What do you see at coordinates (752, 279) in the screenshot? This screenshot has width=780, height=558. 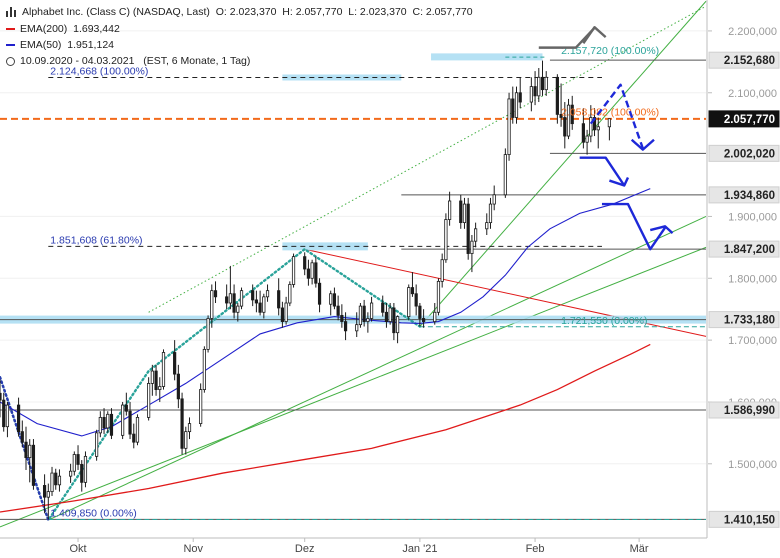 I see `y-tick-label: 1.800,000` at bounding box center [752, 279].